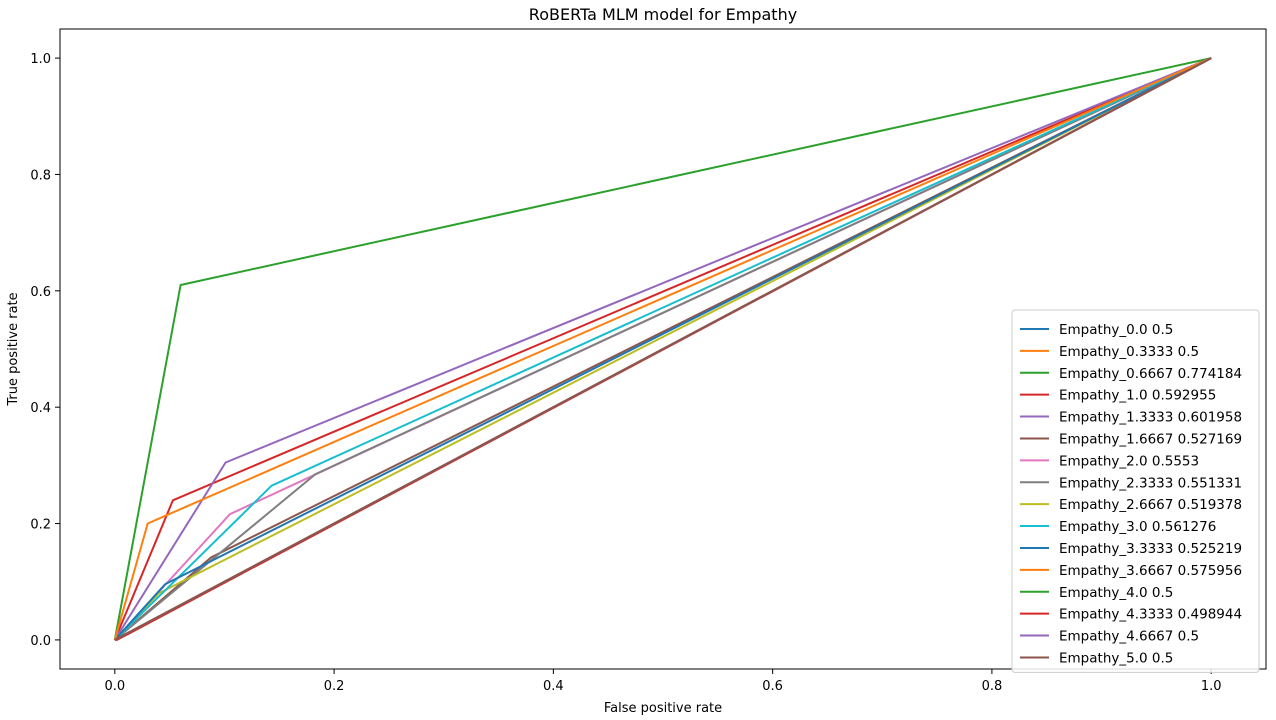  Describe the element at coordinates (1116, 593) in the screenshot. I see `legend-entry: Empathy_4.0 0.5` at that location.